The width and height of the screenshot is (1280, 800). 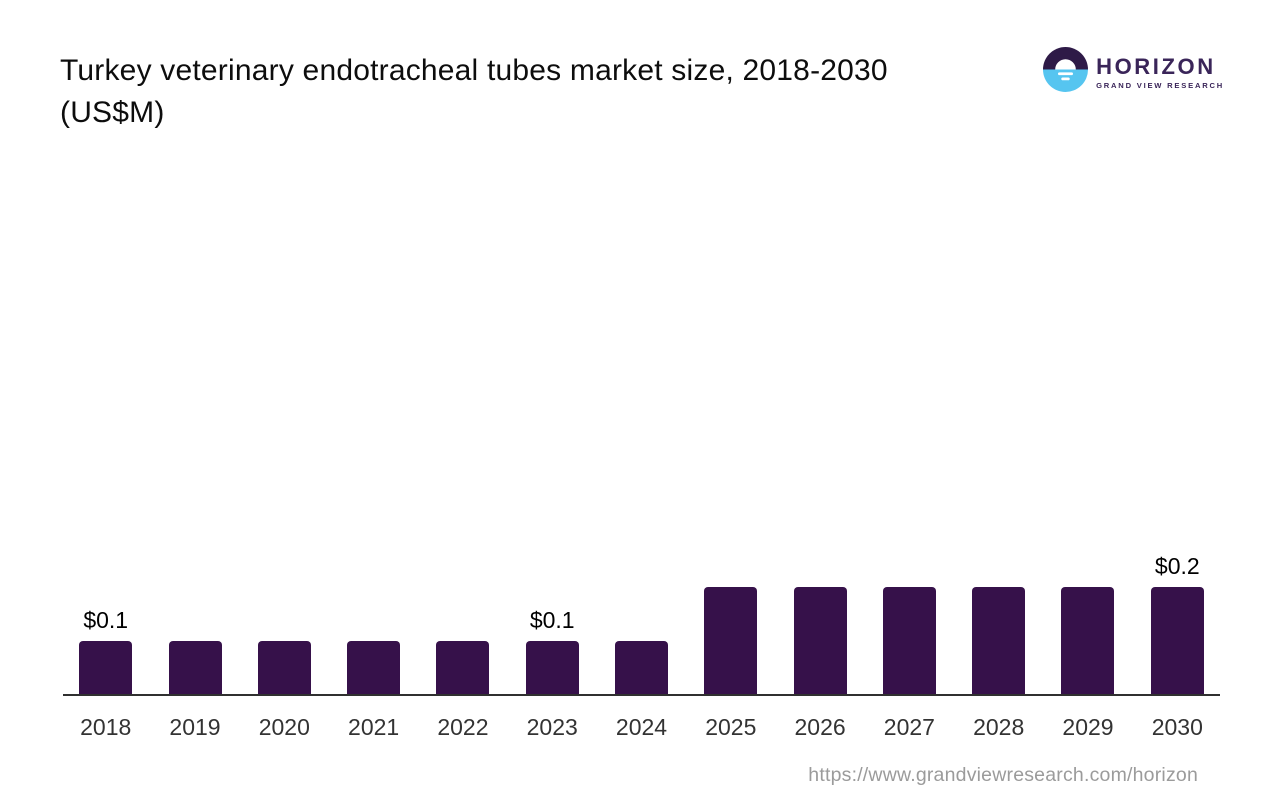 What do you see at coordinates (112, 112) in the screenshot?
I see `page-title-line2: (US$M)` at bounding box center [112, 112].